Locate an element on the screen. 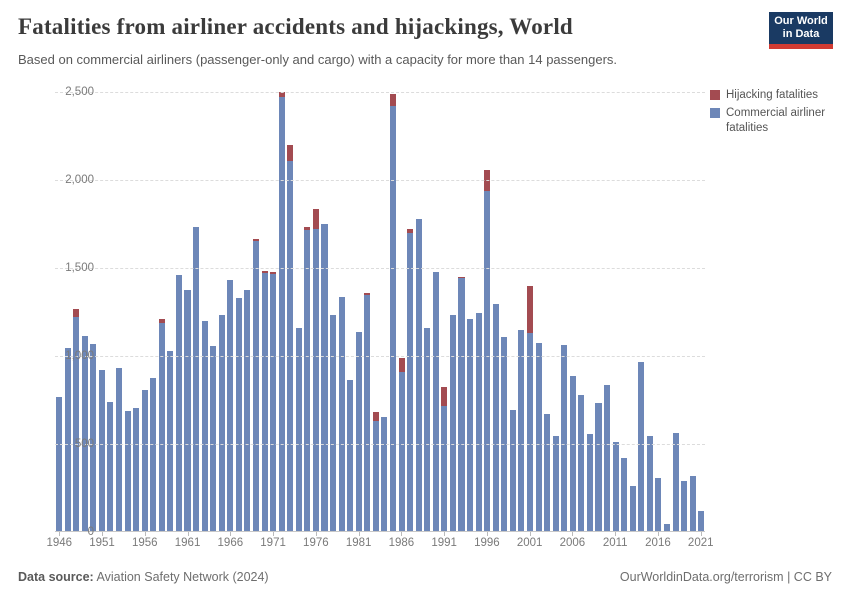 This screenshot has width=850, height=600. bar-2007 is located at coordinates (581, 311).